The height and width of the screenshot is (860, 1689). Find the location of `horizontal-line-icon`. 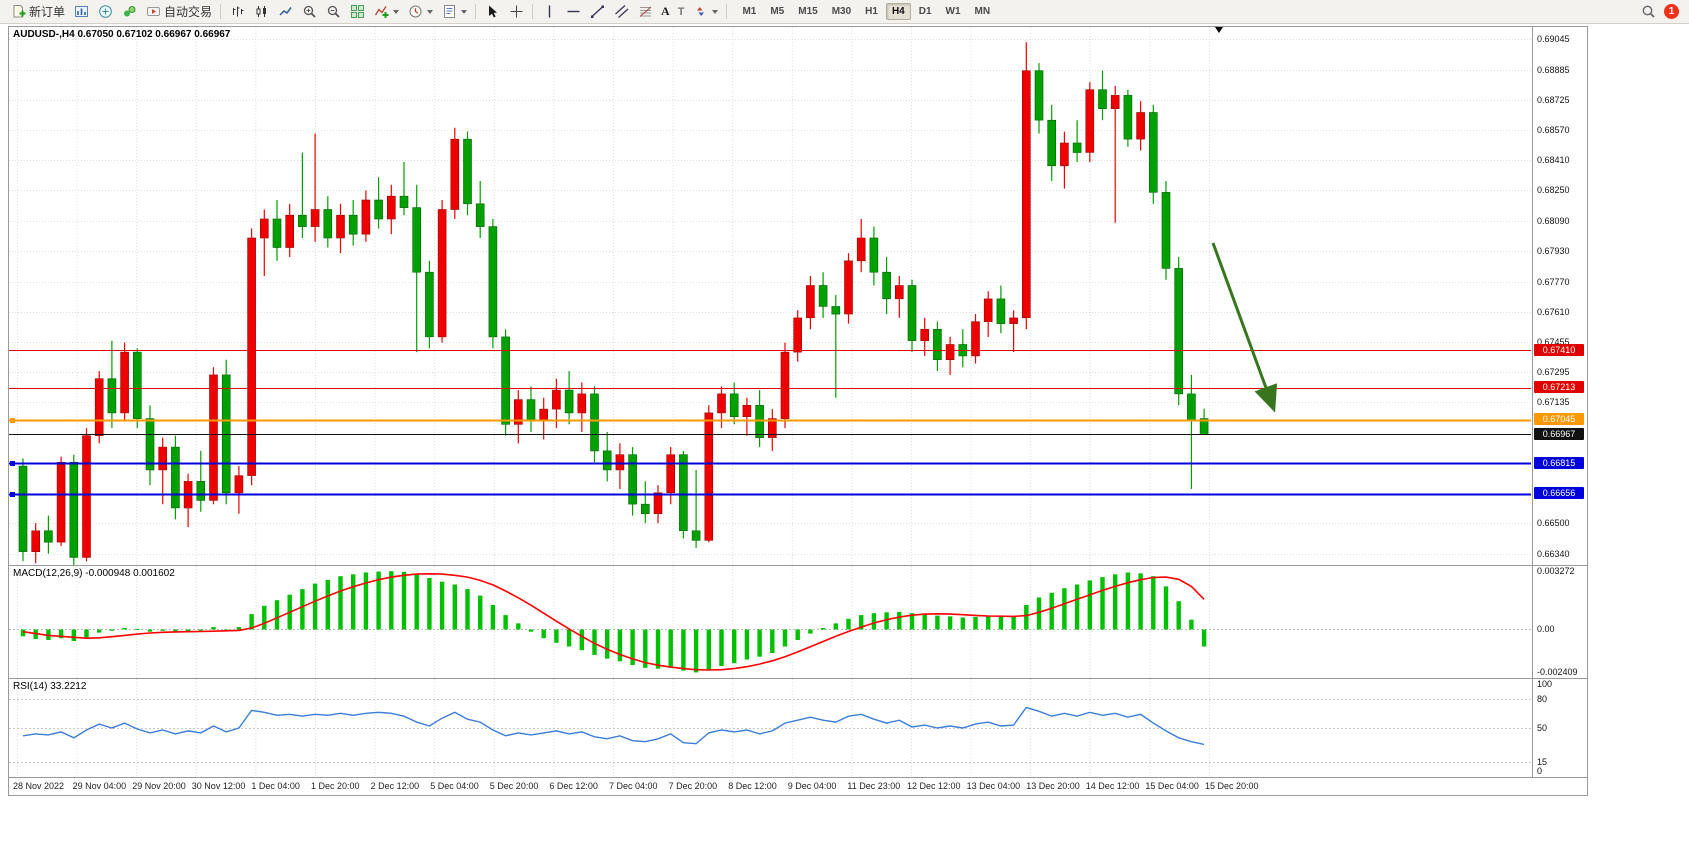

horizontal-line-icon is located at coordinates (573, 11).